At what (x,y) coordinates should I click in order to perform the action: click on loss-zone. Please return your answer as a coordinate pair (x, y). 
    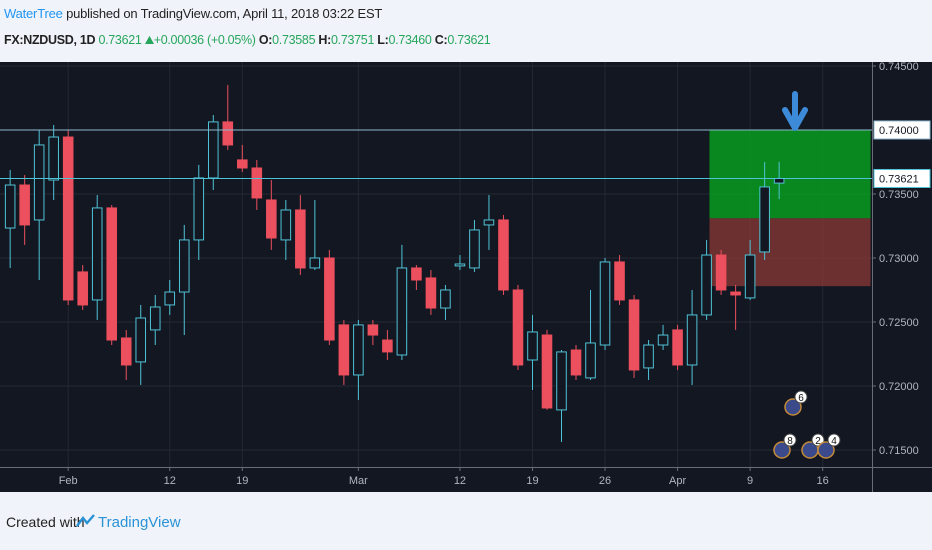
    Looking at the image, I should click on (790, 252).